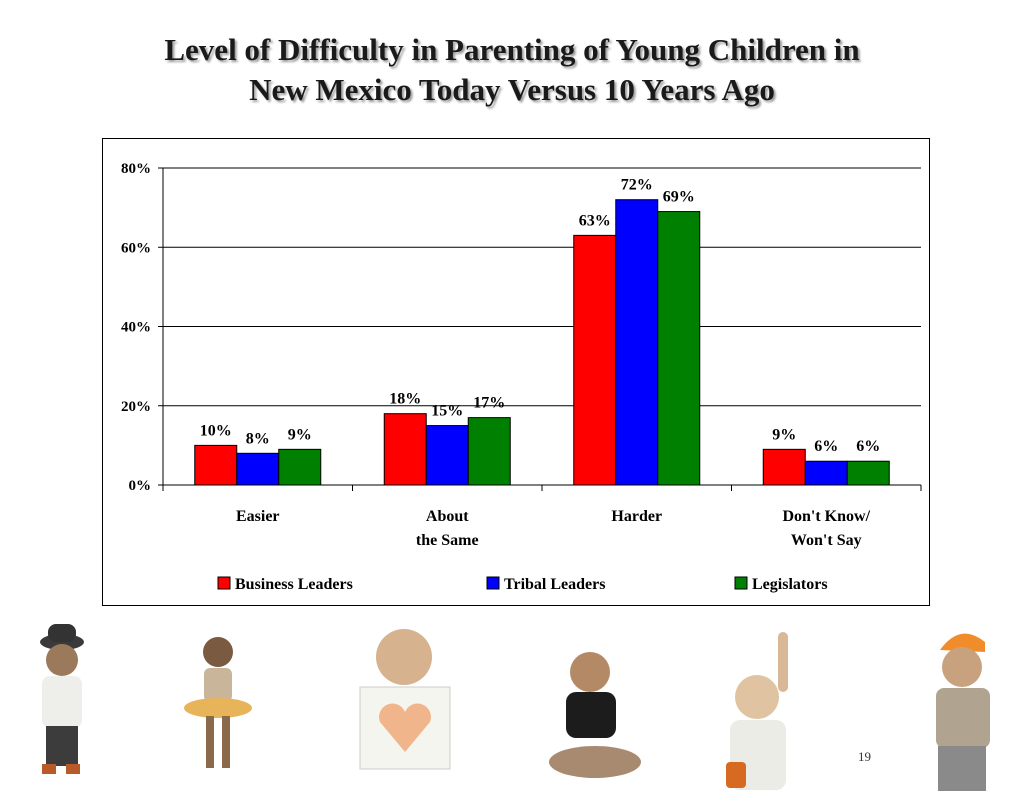 The image size is (1024, 791). Describe the element at coordinates (595, 220) in the screenshot. I see `data-label: 63%` at that location.